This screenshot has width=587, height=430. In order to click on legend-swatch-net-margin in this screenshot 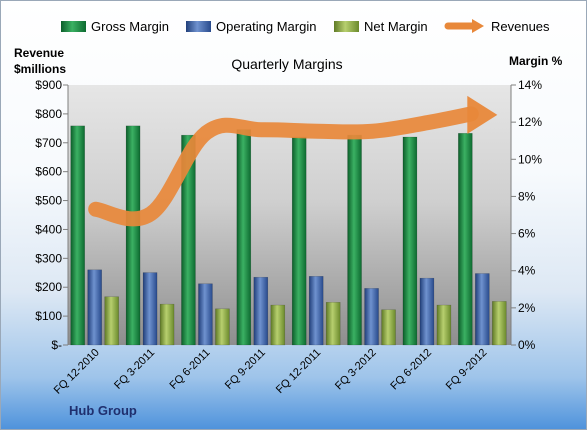, I will do `click(346, 26)`.